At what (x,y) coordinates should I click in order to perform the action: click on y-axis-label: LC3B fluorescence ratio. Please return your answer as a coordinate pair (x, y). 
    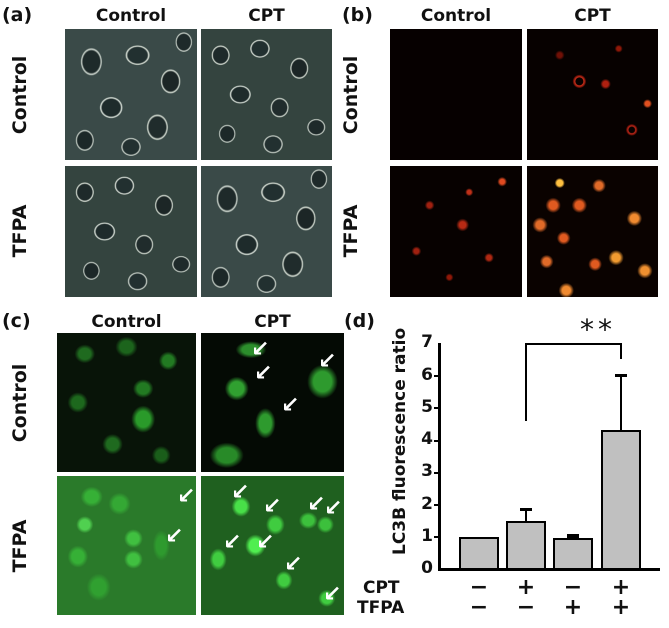
    Looking at the image, I should click on (400, 441).